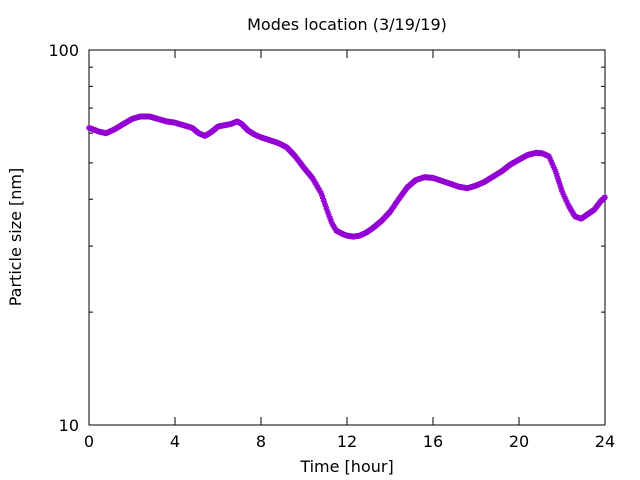  What do you see at coordinates (433, 441) in the screenshot?
I see `x-tick-label: 16` at bounding box center [433, 441].